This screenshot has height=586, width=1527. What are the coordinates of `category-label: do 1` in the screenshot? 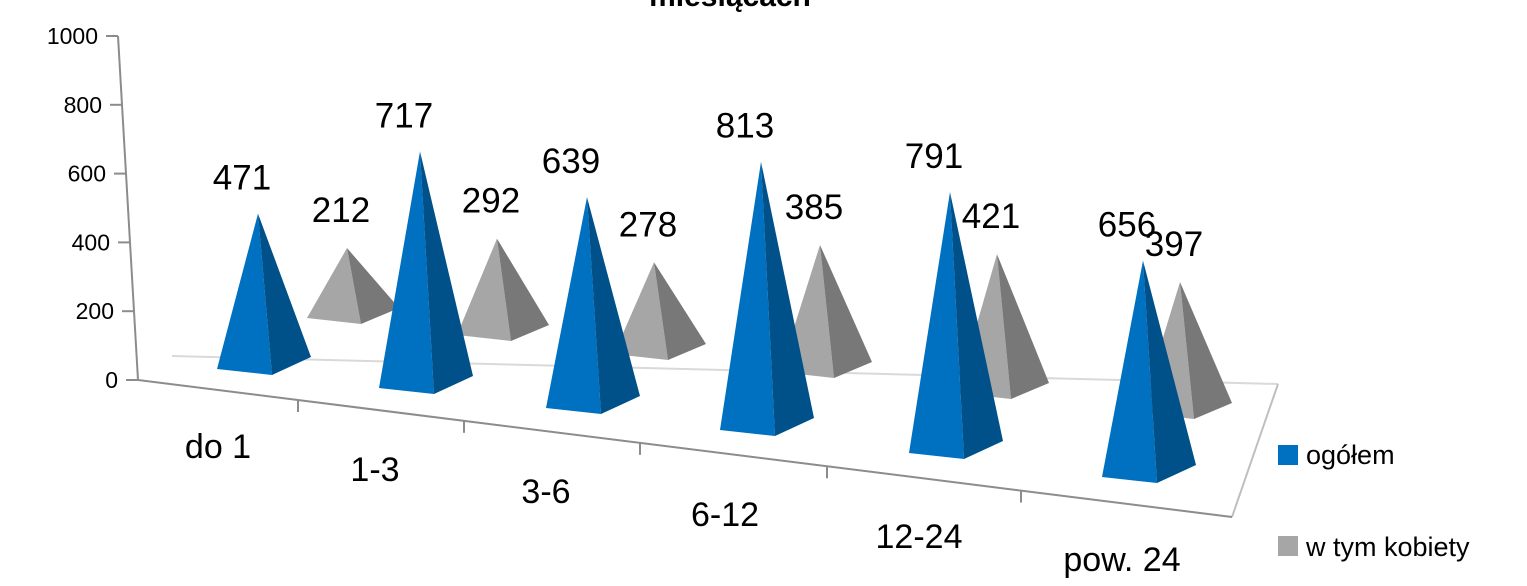 It's located at (218, 447).